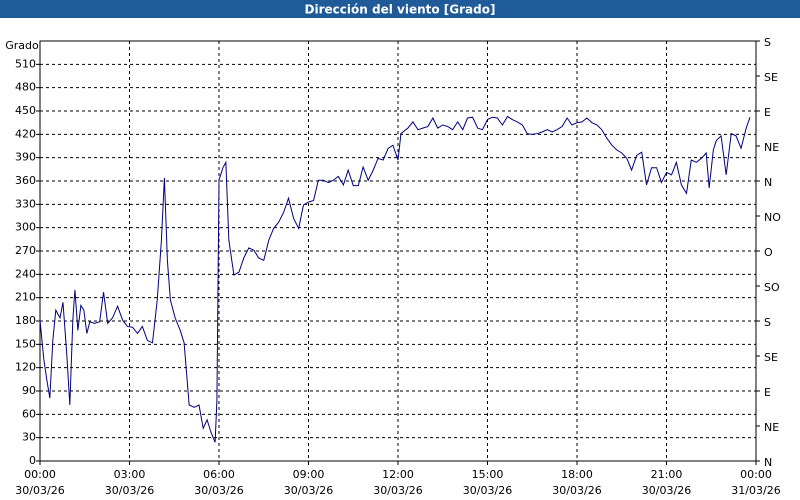 This screenshot has width=800, height=500. Describe the element at coordinates (25, 87) in the screenshot. I see `y-tick-label: 480` at that location.